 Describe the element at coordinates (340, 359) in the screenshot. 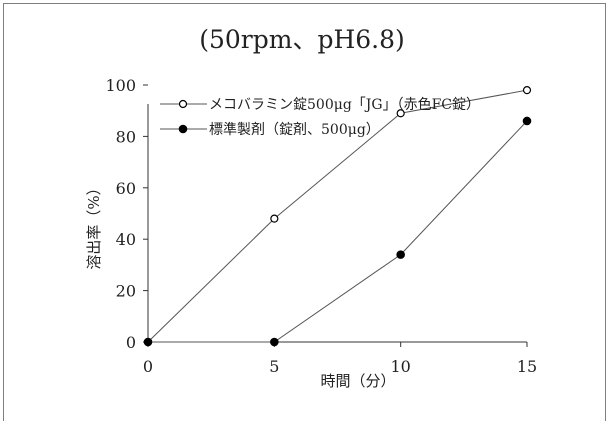

I see `x-ticks: 0 5 10 15` at that location.